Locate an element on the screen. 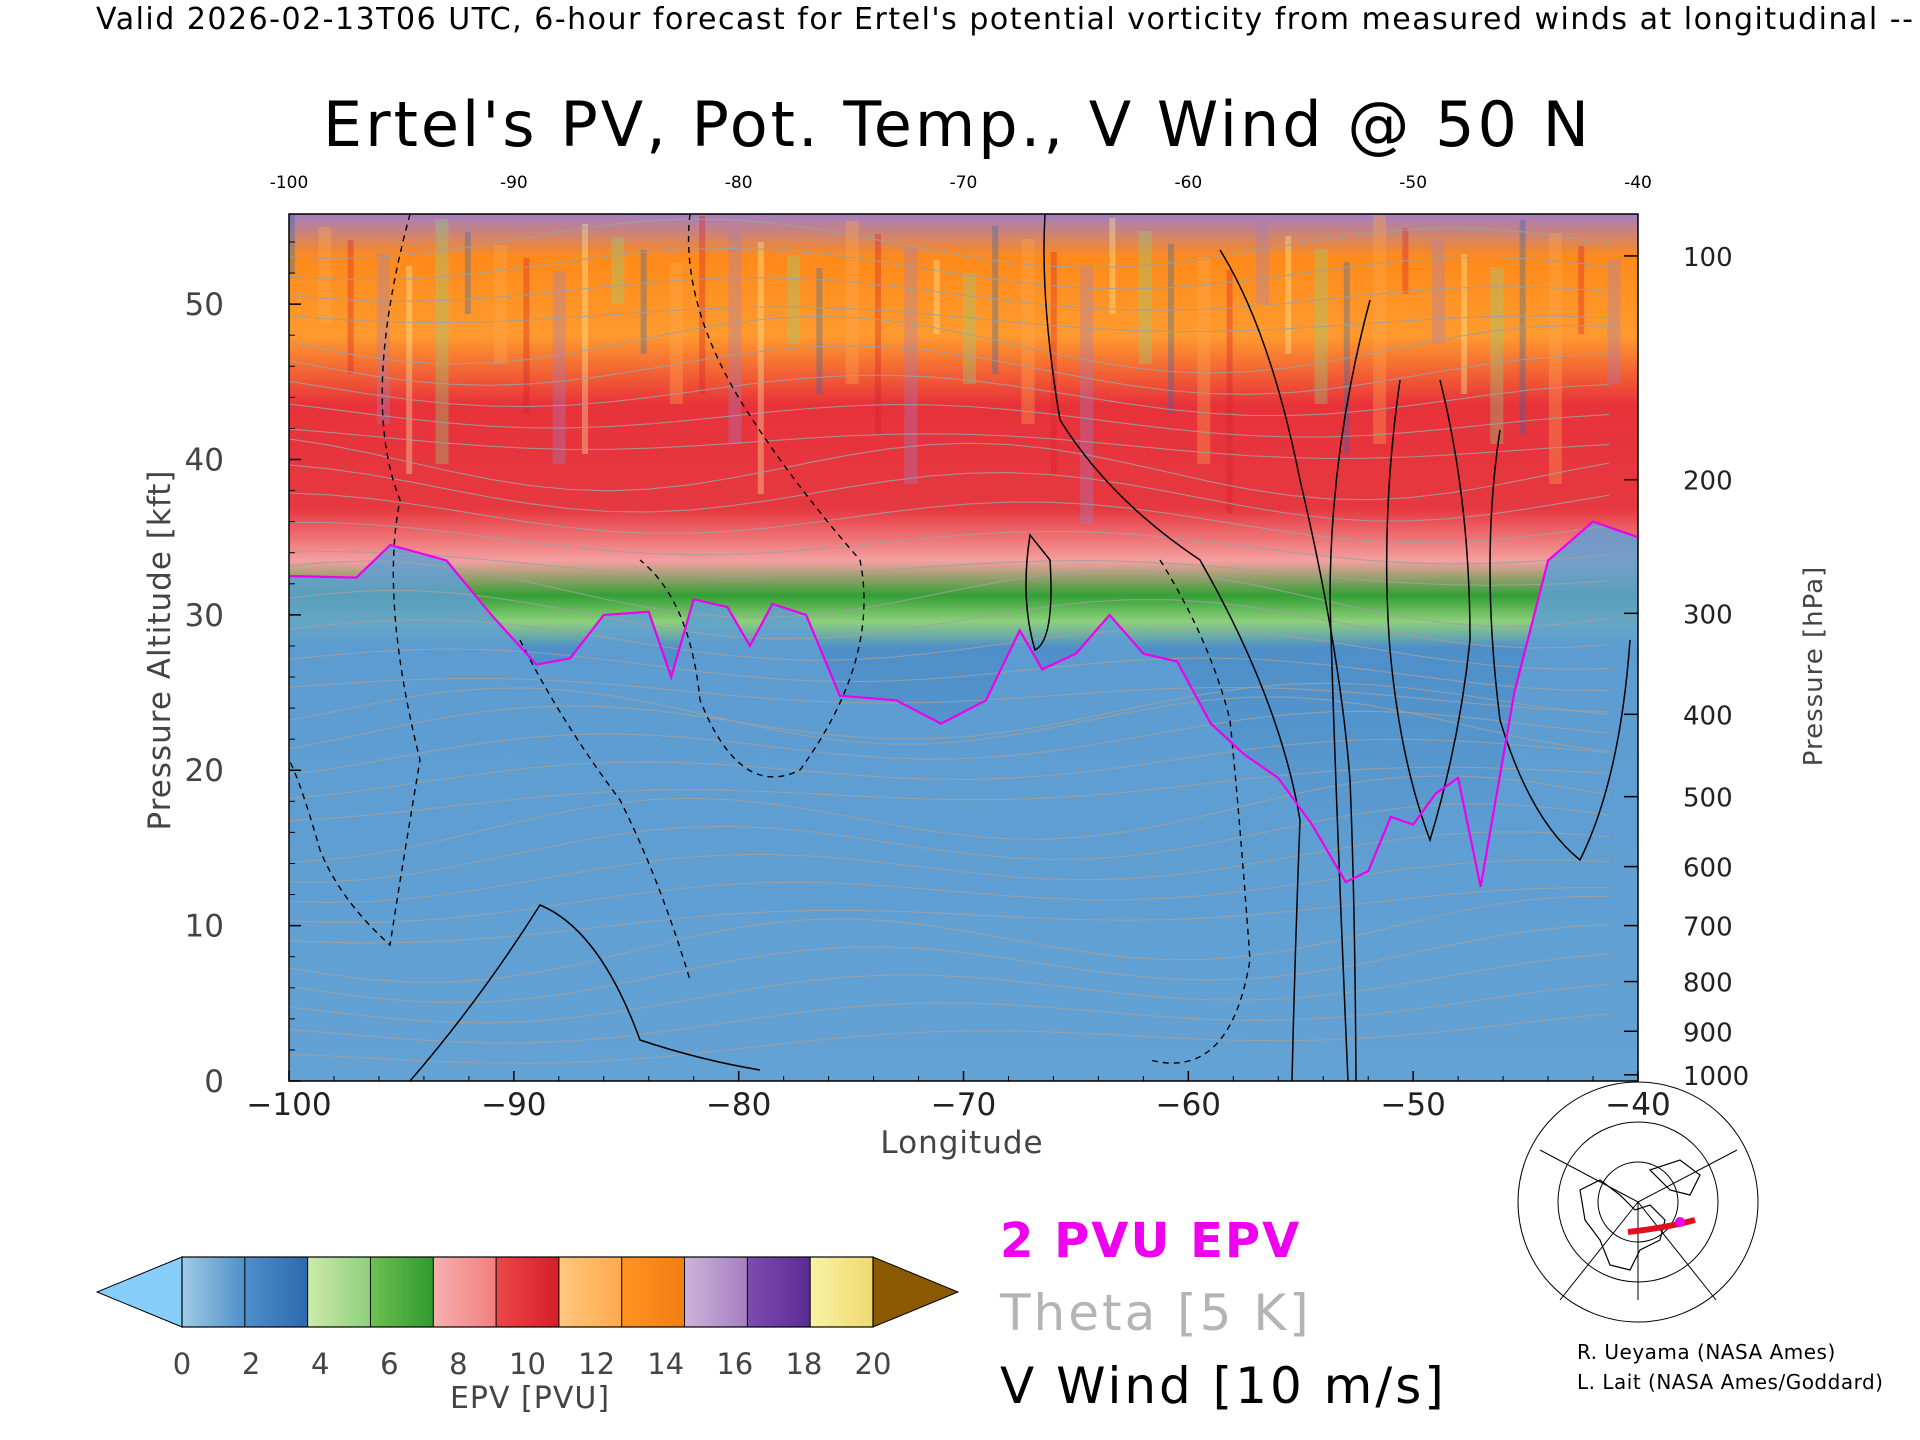 Image resolution: width=1920 pixels, height=1440 pixels. y-axis-kft: 0 10 20 30 40 50 is located at coordinates (243, 670).